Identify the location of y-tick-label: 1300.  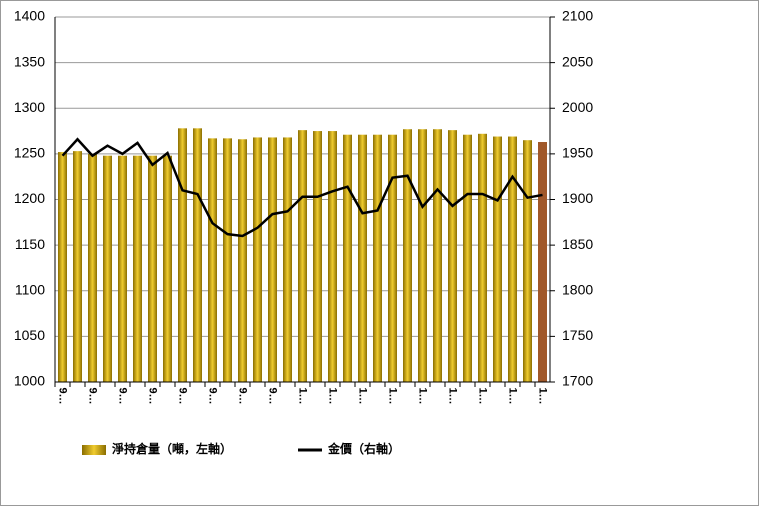
(29, 107).